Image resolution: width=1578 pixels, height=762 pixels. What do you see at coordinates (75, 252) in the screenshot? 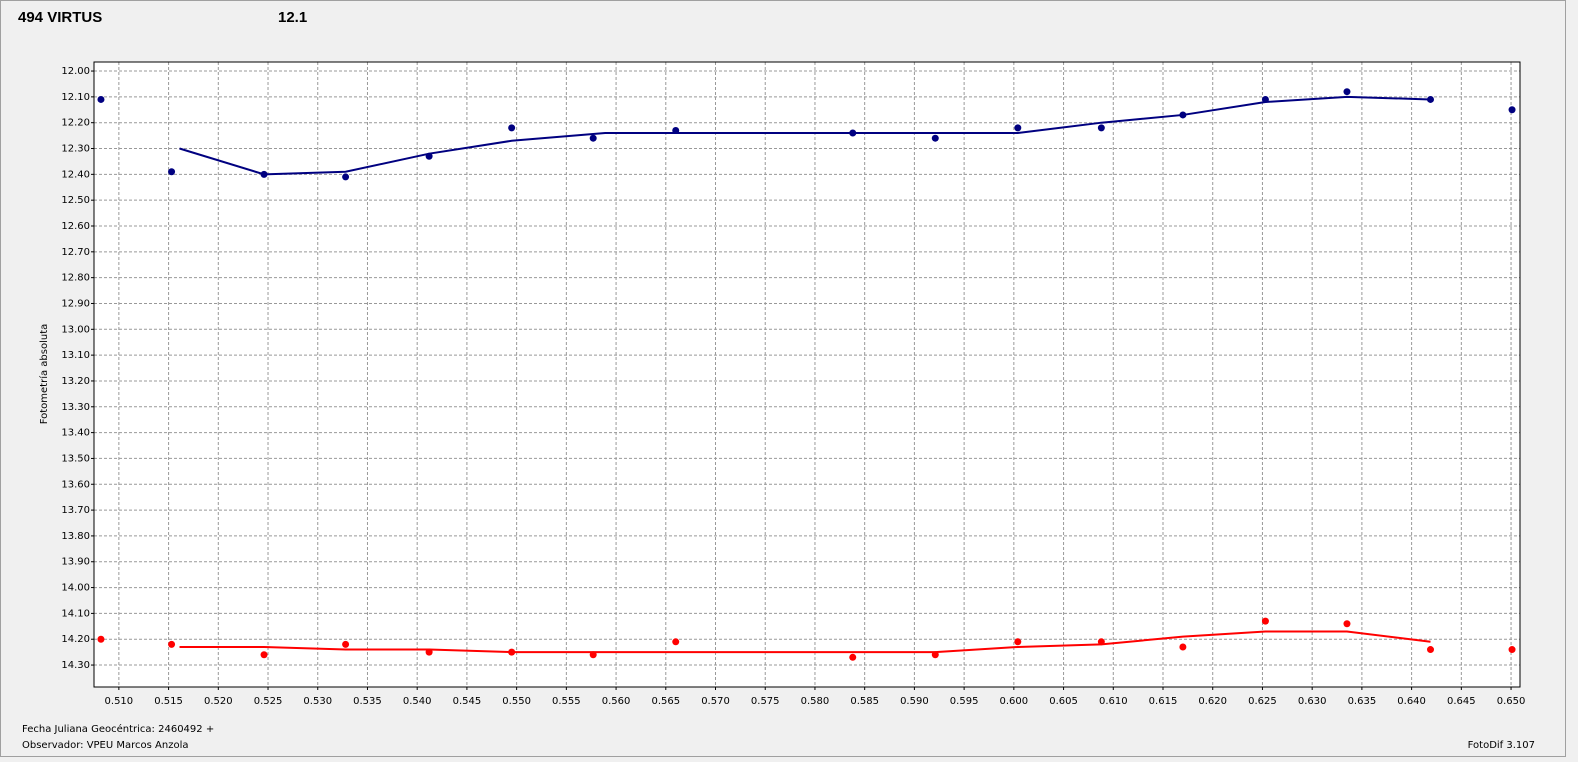
I see `y-tick-label: 12.70` at bounding box center [75, 252].